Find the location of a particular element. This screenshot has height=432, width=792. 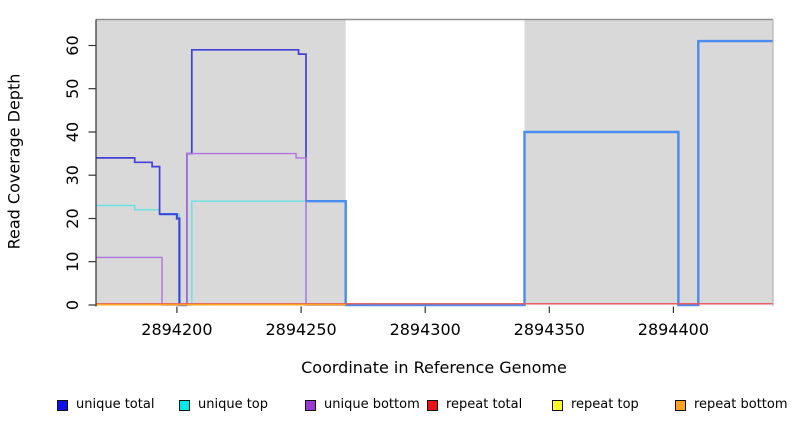

y-tick-label: 50 is located at coordinates (72, 89).